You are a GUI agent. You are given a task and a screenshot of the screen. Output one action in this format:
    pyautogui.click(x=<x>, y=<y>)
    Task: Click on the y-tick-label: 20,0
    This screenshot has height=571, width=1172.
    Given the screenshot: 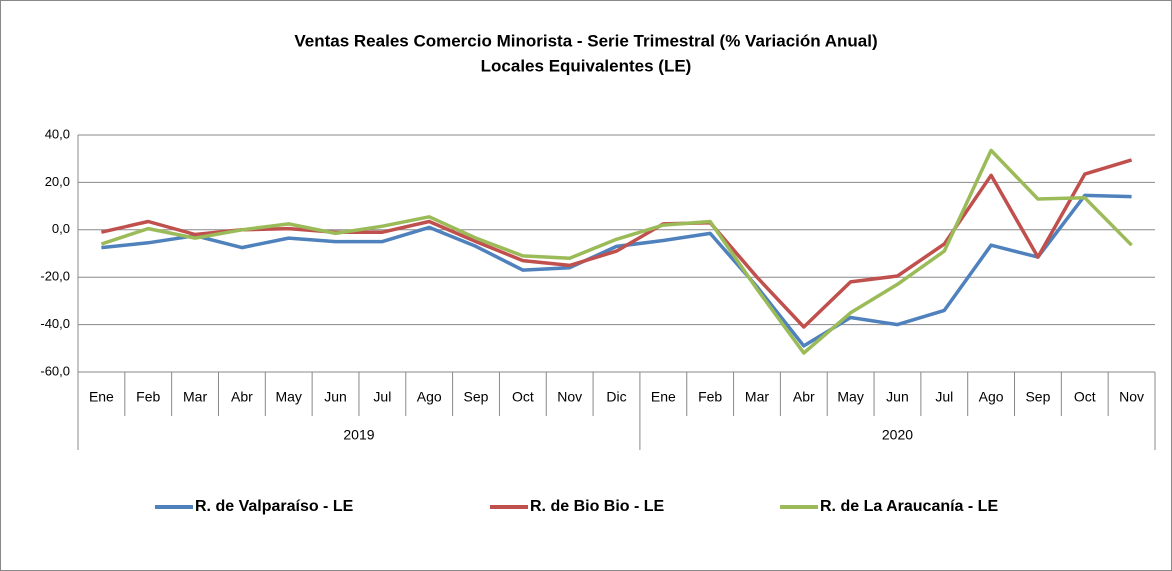 What is the action you would take?
    pyautogui.click(x=57, y=181)
    